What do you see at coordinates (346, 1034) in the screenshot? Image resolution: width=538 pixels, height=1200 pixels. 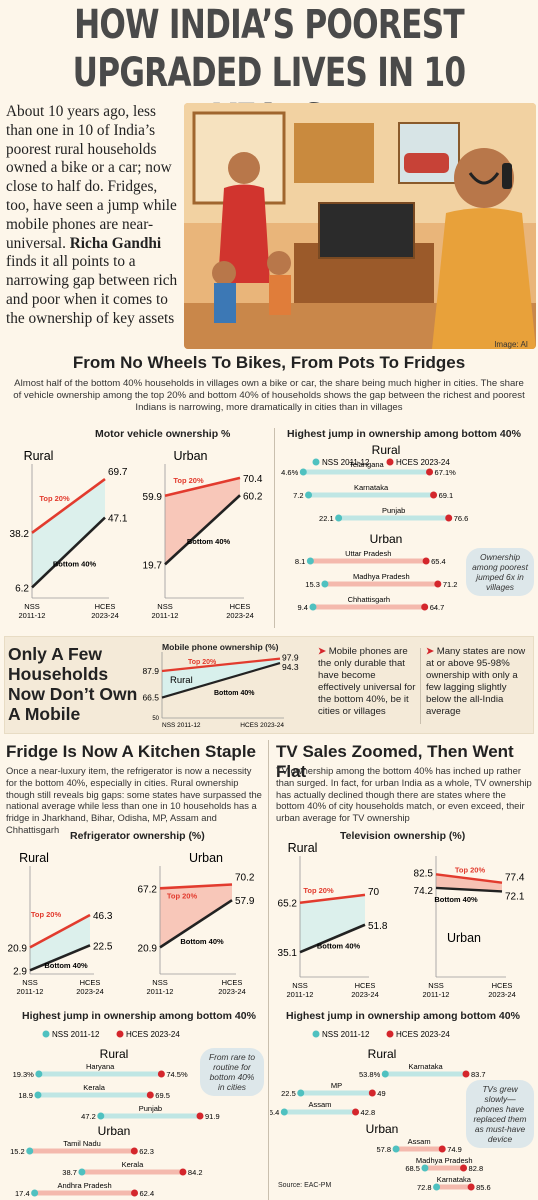 I see `legend-label: NSS 2011-12` at bounding box center [346, 1034].